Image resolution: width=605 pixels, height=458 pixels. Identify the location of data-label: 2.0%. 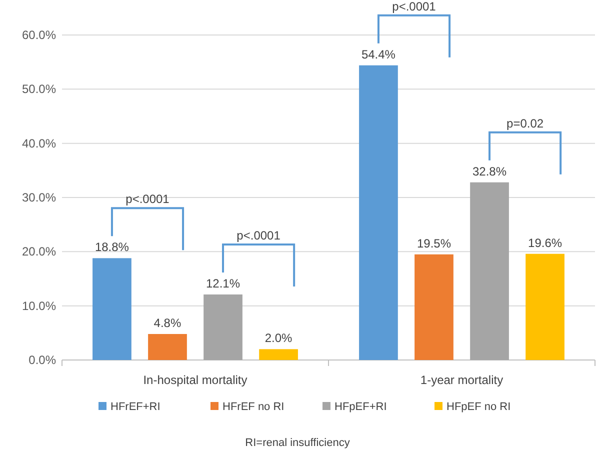
(278, 338).